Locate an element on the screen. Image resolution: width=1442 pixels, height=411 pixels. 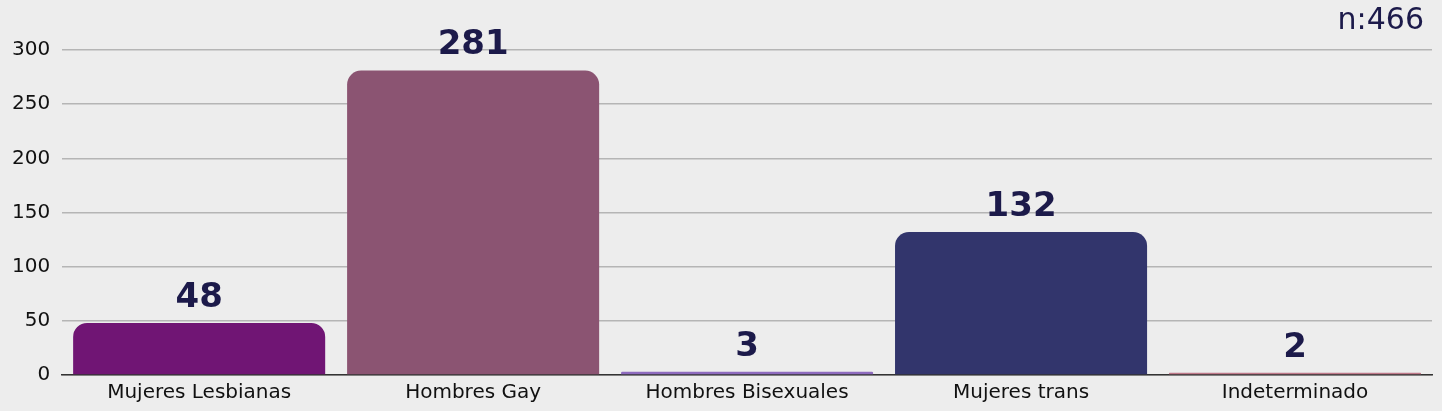
data-label: 48 is located at coordinates (199, 294).